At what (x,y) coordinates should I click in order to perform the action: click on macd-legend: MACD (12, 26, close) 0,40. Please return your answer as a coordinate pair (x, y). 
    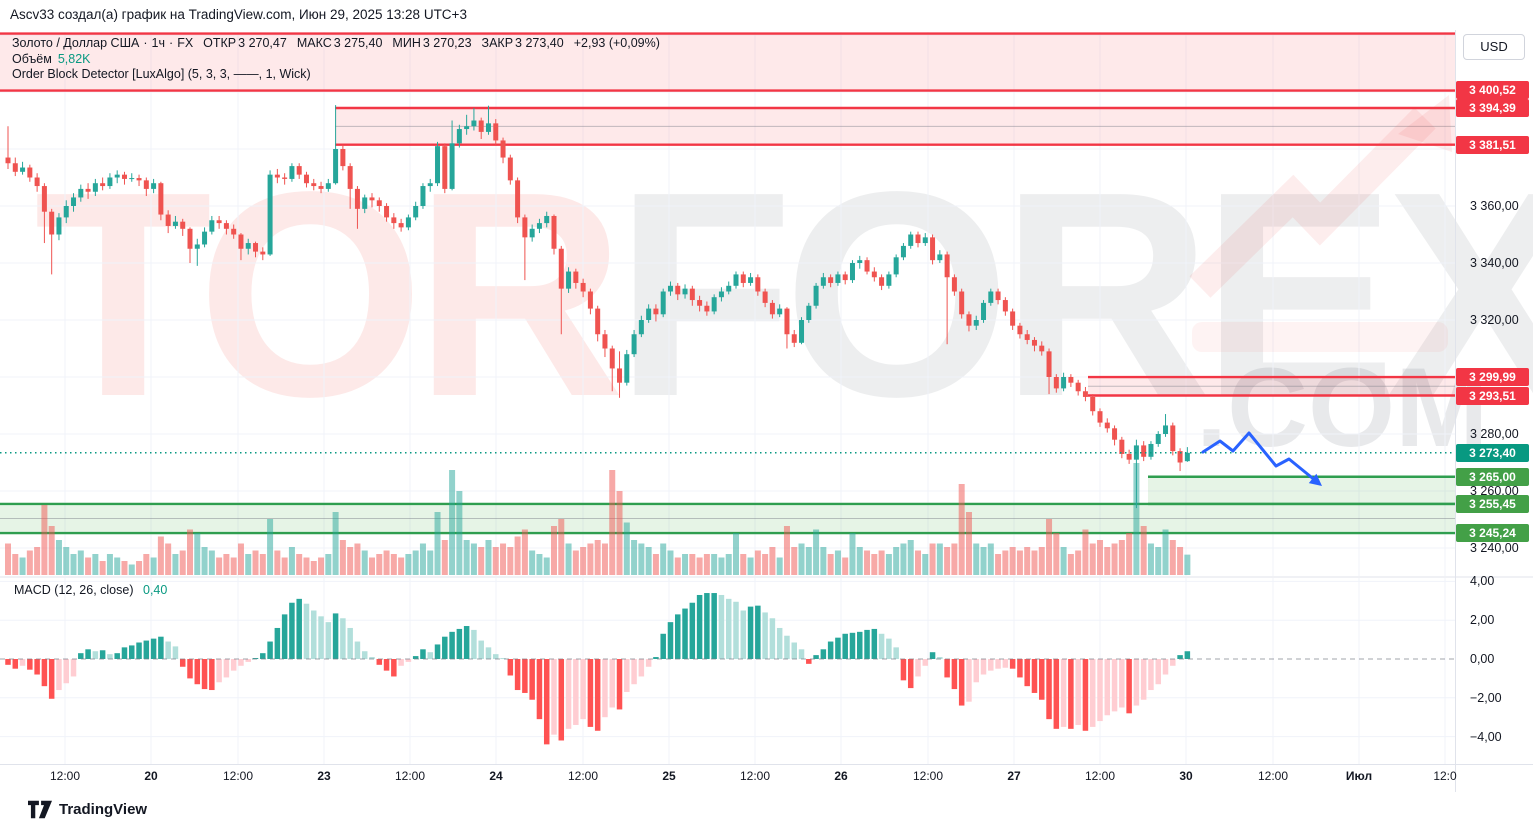
    Looking at the image, I should click on (90, 590).